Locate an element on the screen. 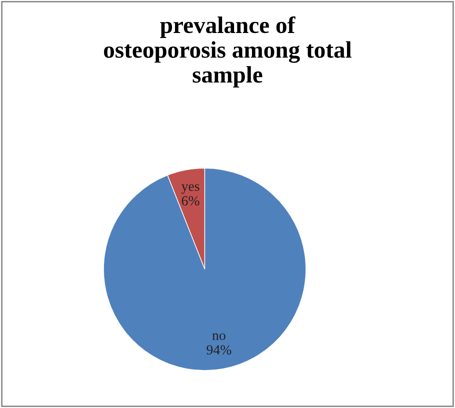 The width and height of the screenshot is (455, 408). slice-label: yes is located at coordinates (190, 189).